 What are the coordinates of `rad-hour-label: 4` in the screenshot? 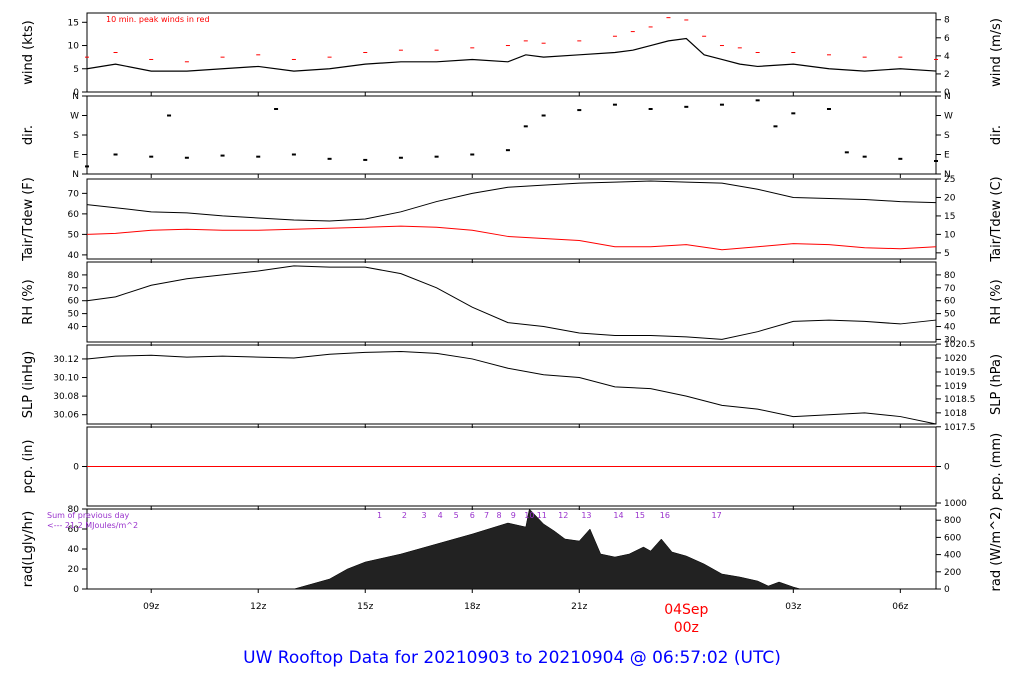 It's located at (440, 515).